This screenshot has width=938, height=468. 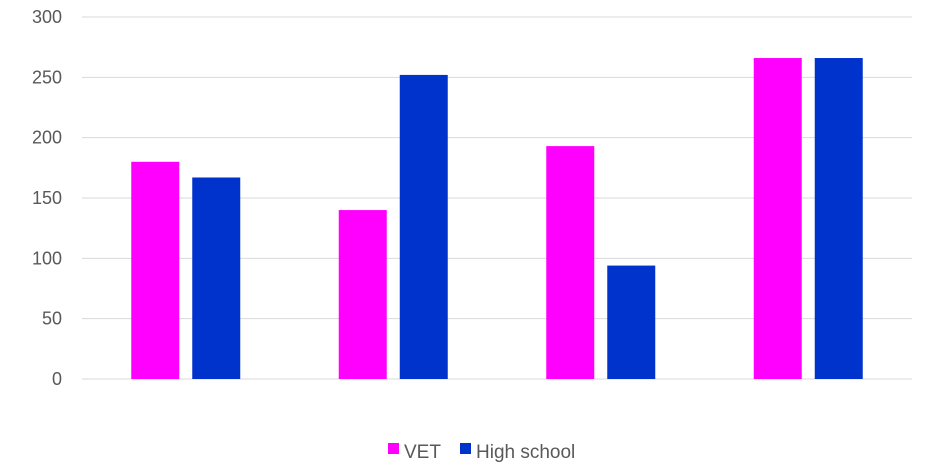 What do you see at coordinates (52, 319) in the screenshot?
I see `y-tick-label: 50` at bounding box center [52, 319].